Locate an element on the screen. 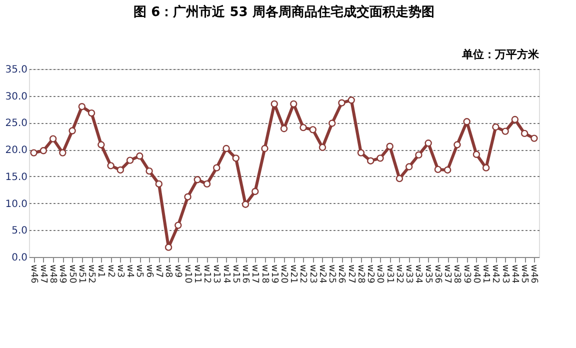 This screenshot has height=348, width=576. x-tick-label: w31 is located at coordinates (389, 274).